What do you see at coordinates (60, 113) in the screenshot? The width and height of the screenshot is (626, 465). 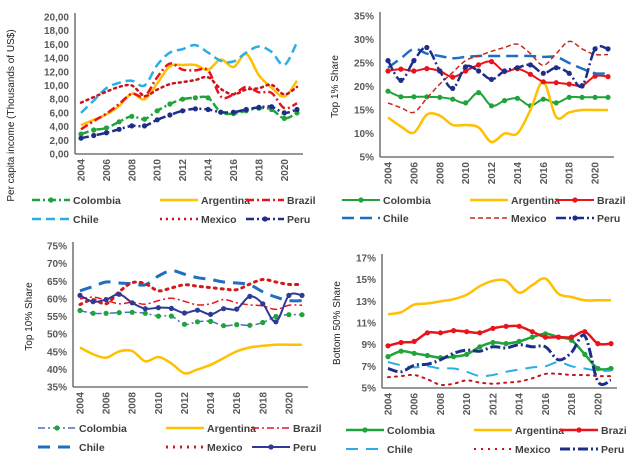 I see `y-tick-label: 6,00` at bounding box center [60, 113].